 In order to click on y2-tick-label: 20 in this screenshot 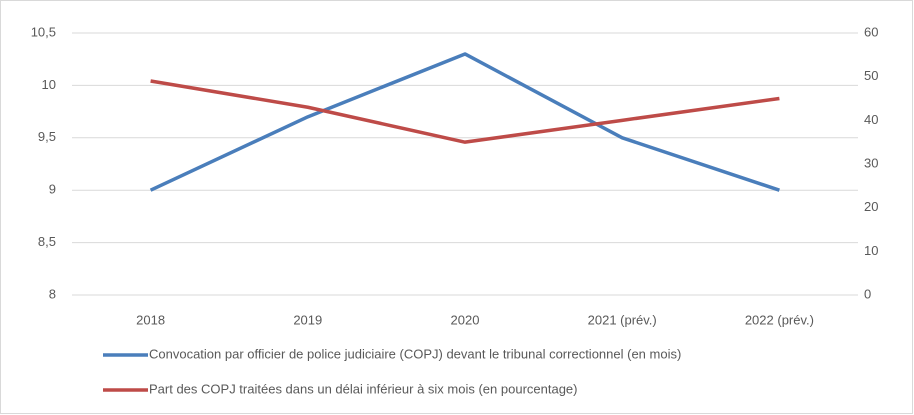, I will do `click(871, 206)`.